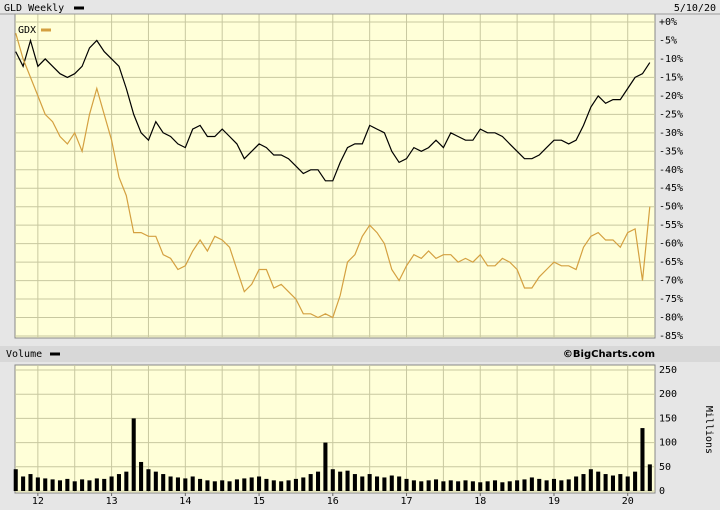 The image size is (720, 510). Describe the element at coordinates (665, 467) in the screenshot. I see `y-tick-label: 50` at that location.